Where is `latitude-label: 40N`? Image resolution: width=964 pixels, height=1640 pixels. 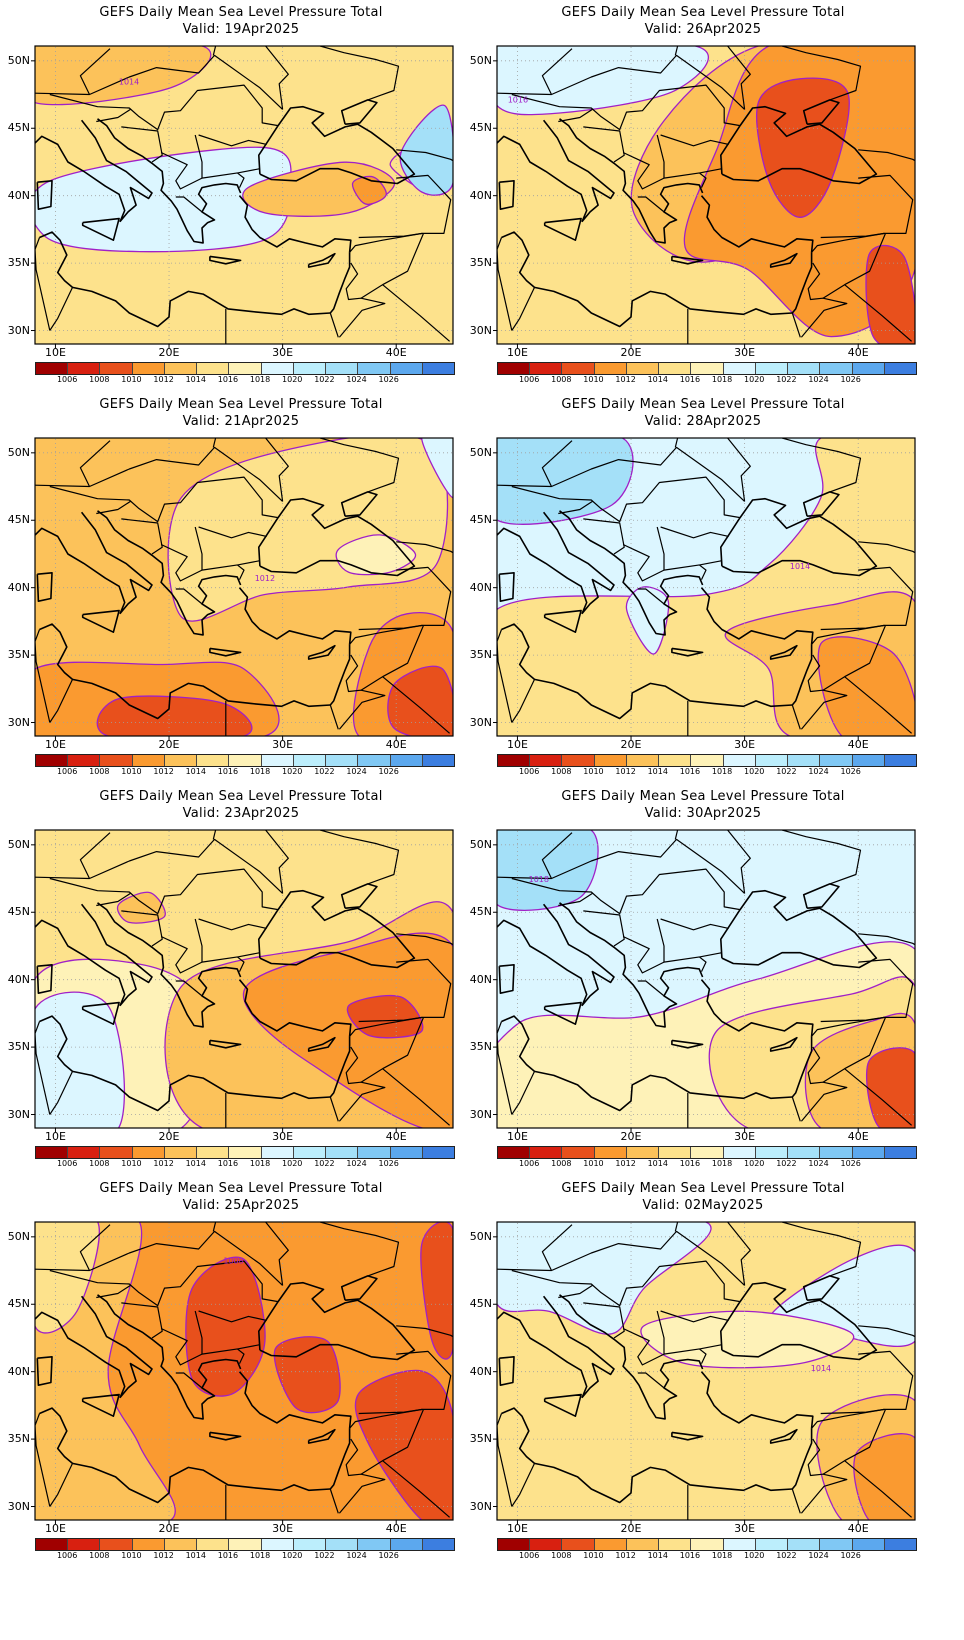
latitude-label: 40N is located at coordinates (480, 195).